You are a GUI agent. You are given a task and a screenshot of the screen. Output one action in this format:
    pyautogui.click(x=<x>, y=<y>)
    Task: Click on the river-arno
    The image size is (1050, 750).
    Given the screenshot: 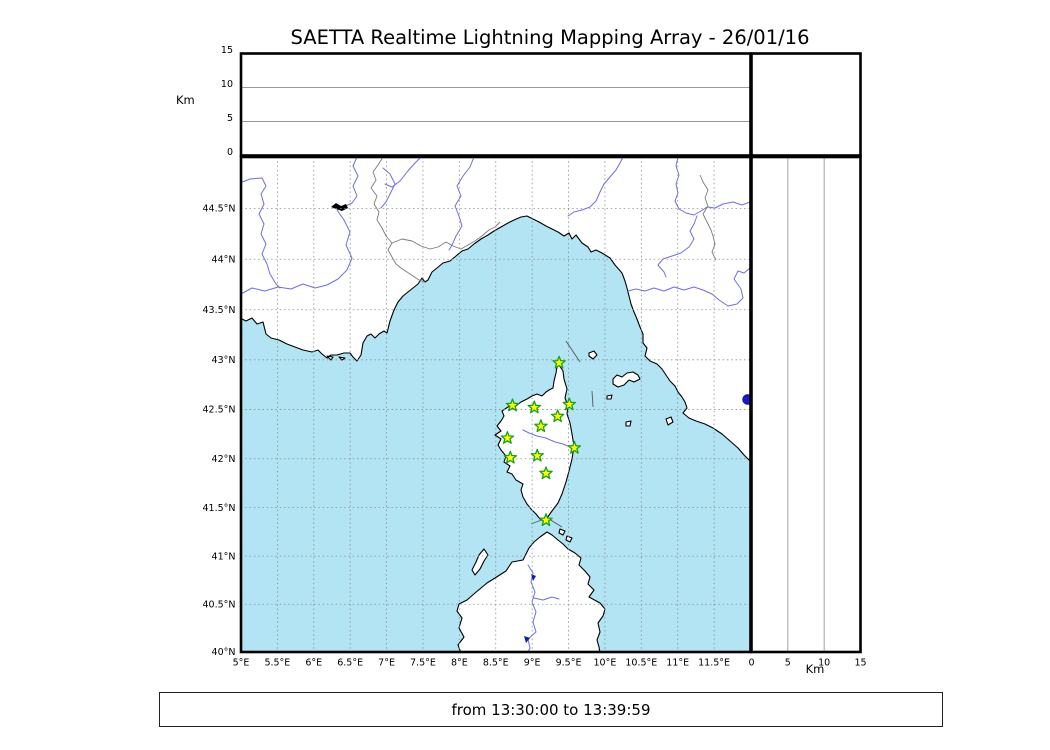 What is the action you would take?
    pyautogui.click(x=689, y=287)
    